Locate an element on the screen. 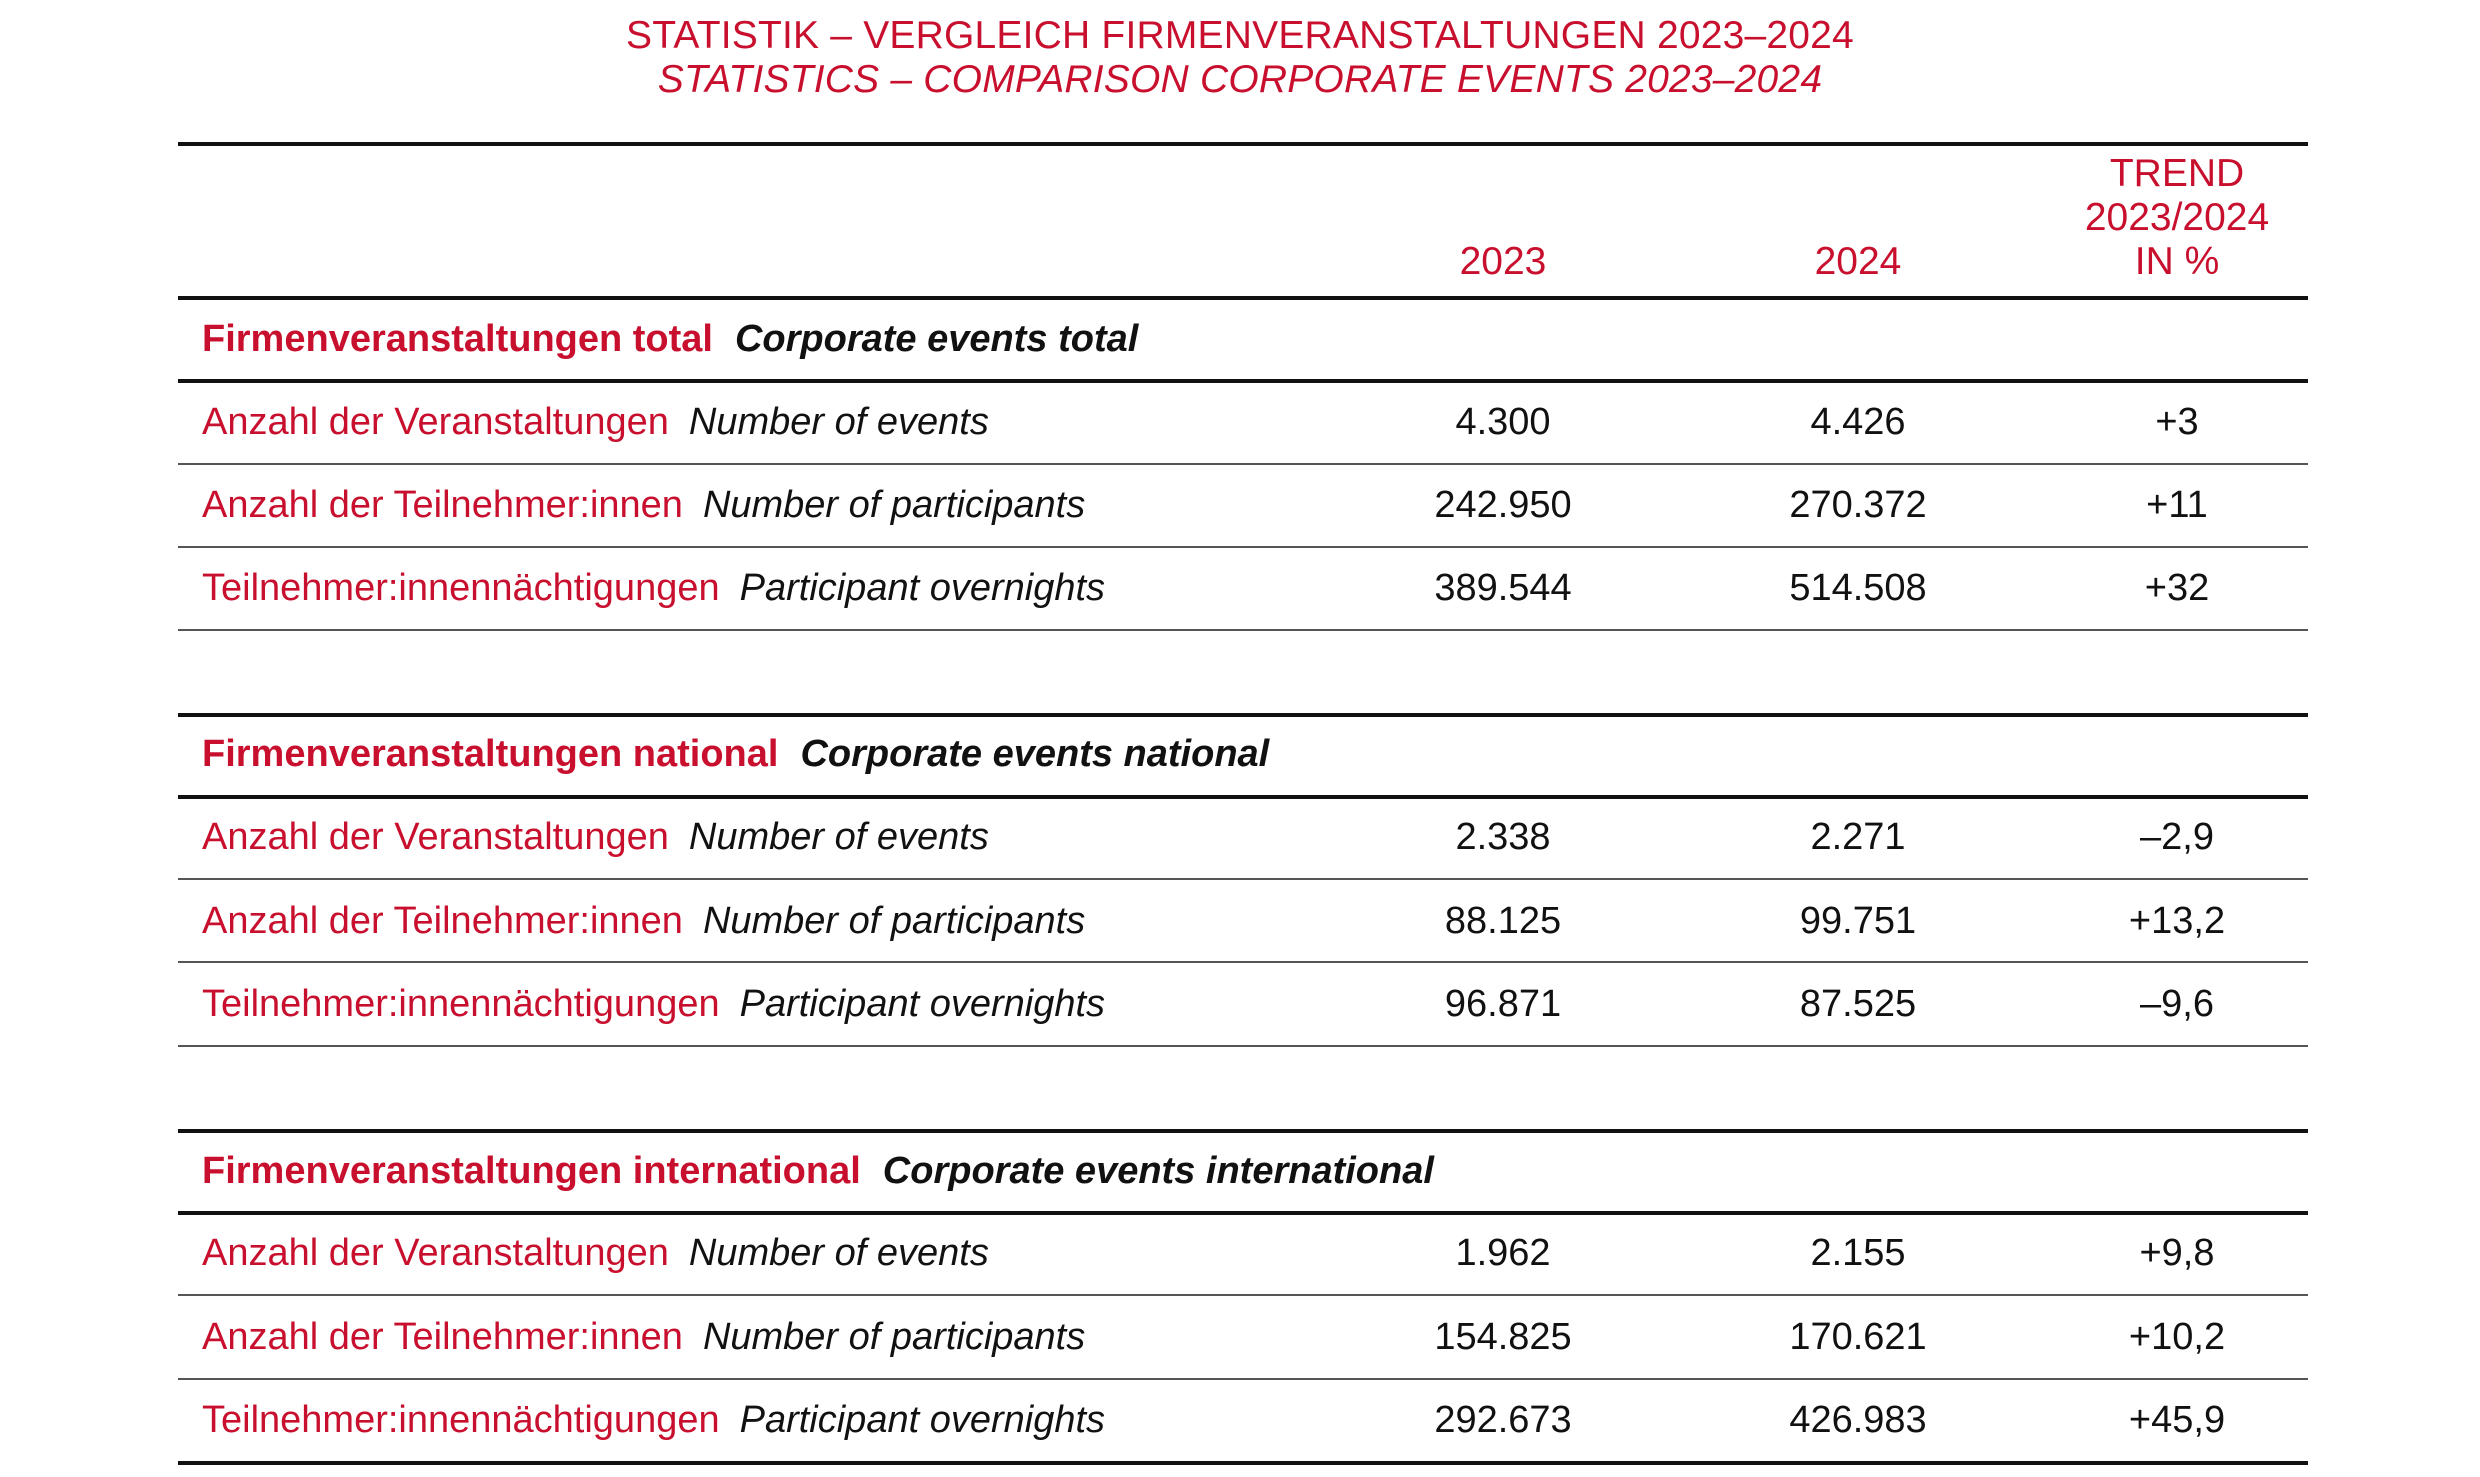  section-title-de: Firmenveranstaltungen total is located at coordinates (457, 339).